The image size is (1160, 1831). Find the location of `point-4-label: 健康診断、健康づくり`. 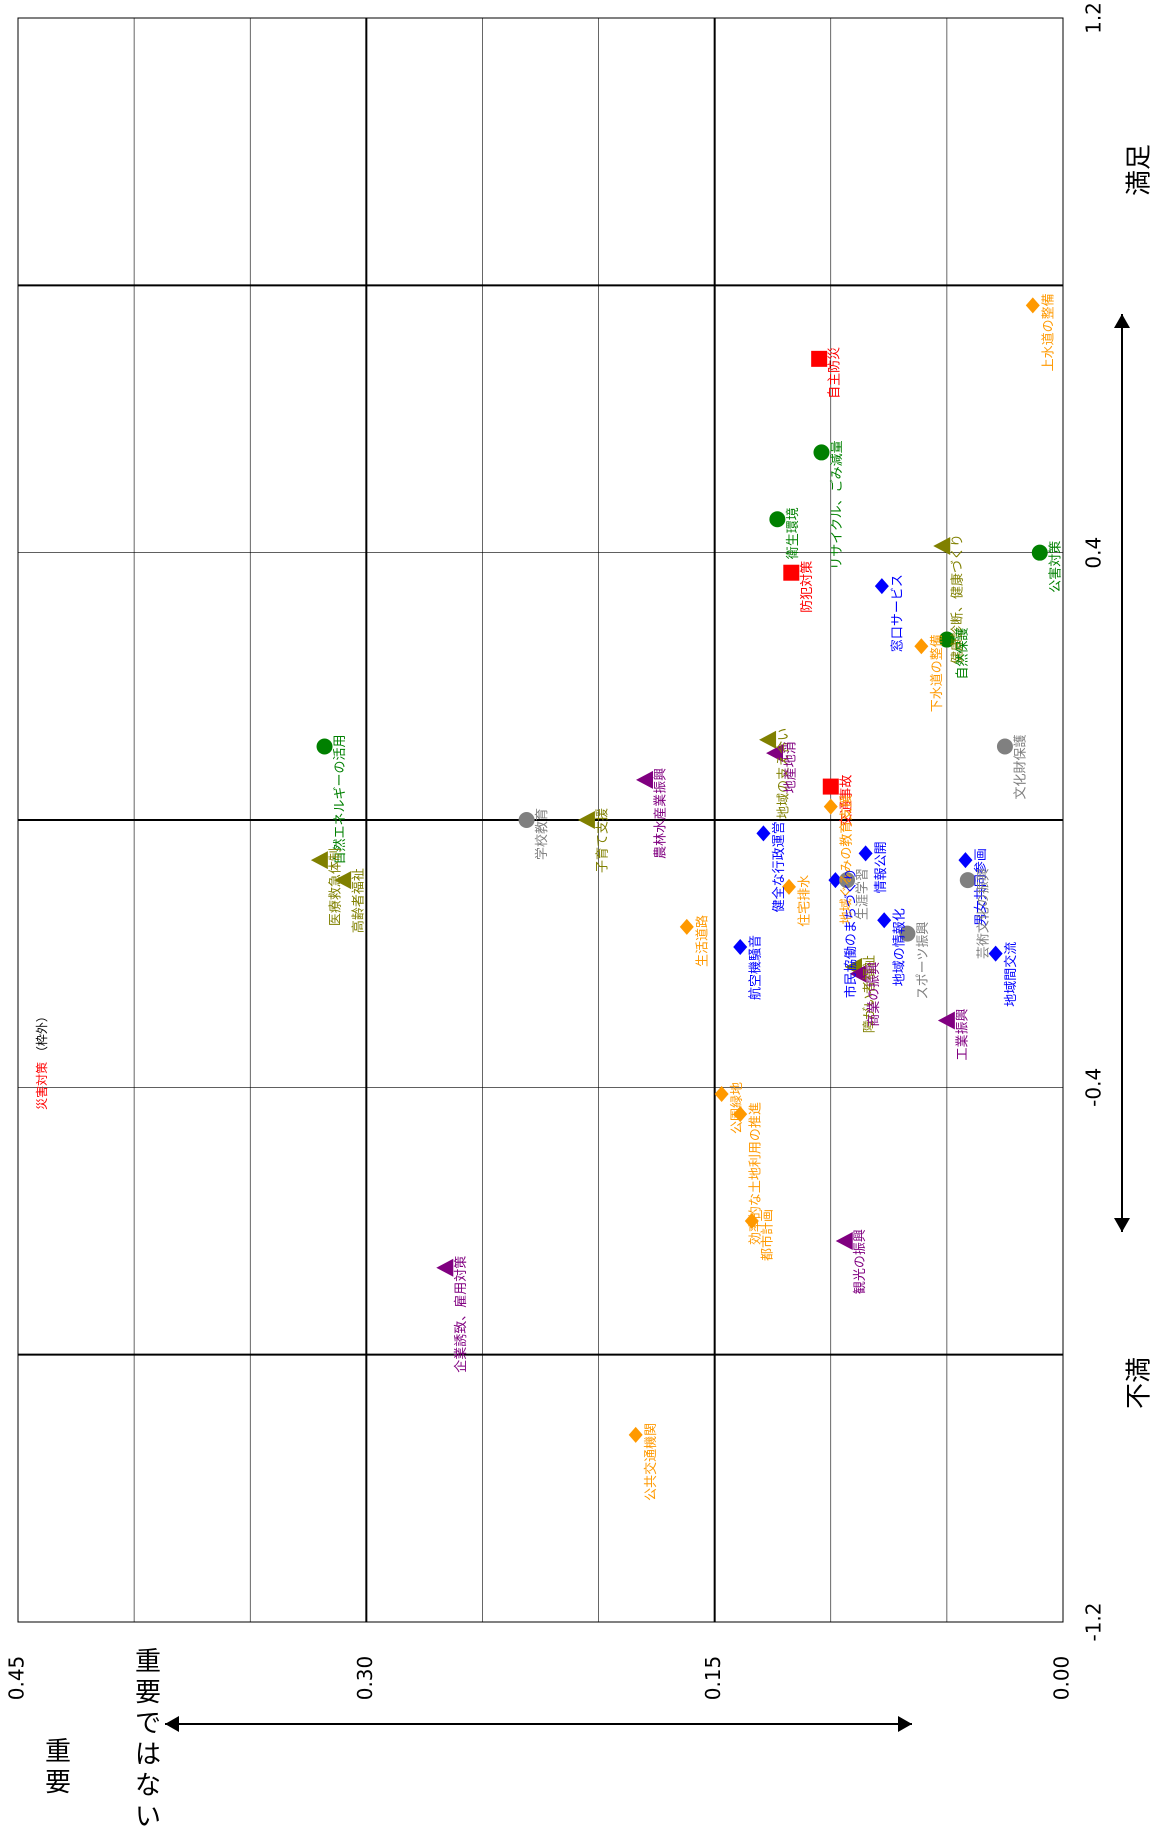

point-4-label: 健康診断、健康づくり is located at coordinates (958, 599).